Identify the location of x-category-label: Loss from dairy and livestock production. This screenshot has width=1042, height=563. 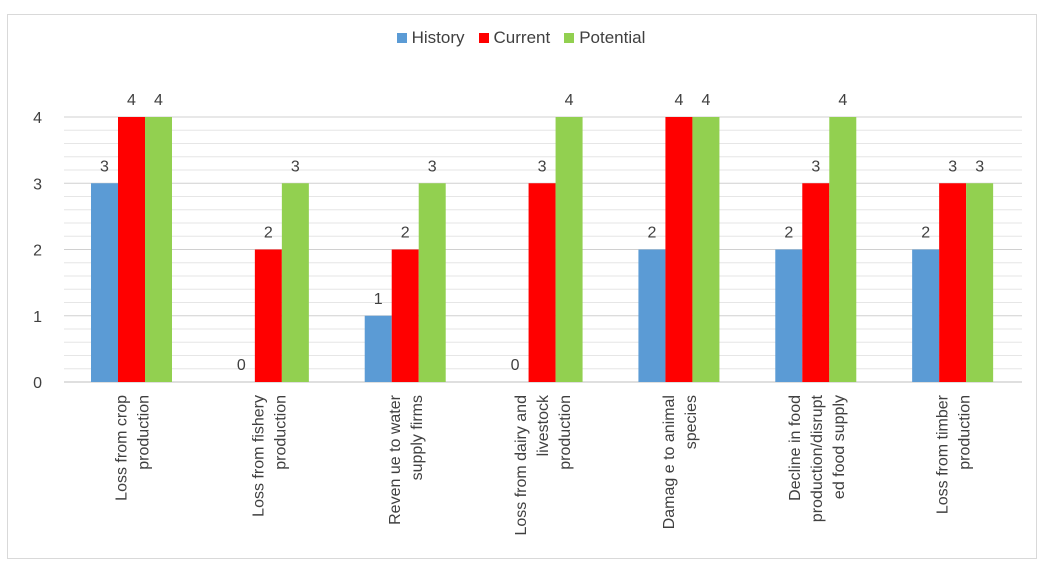
(543, 465).